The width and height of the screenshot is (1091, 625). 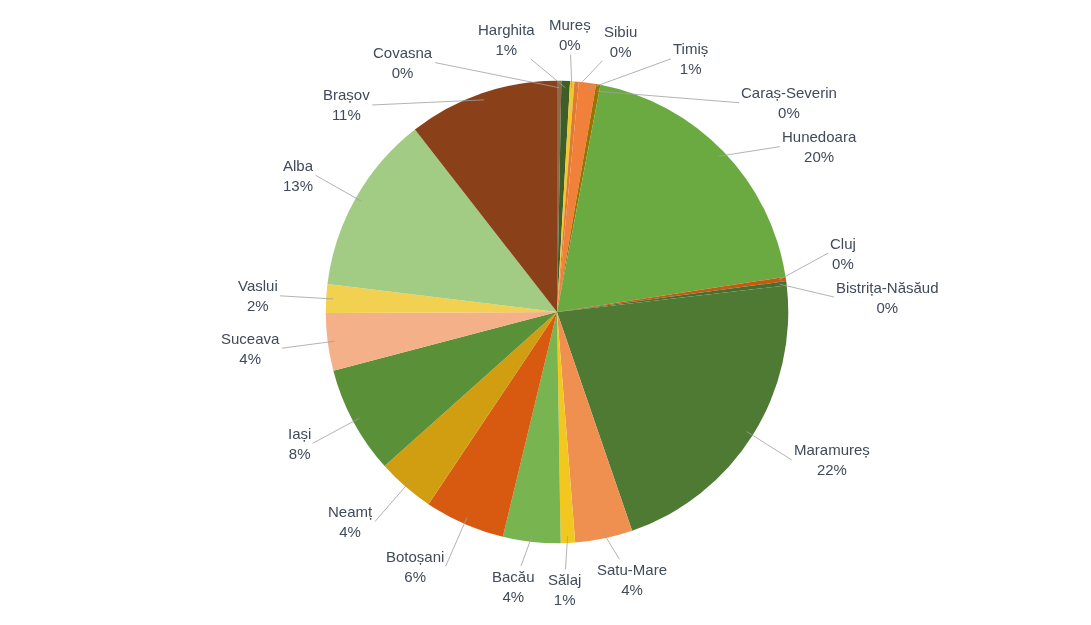 What do you see at coordinates (621, 31) in the screenshot?
I see `slice-label: Sibiu` at bounding box center [621, 31].